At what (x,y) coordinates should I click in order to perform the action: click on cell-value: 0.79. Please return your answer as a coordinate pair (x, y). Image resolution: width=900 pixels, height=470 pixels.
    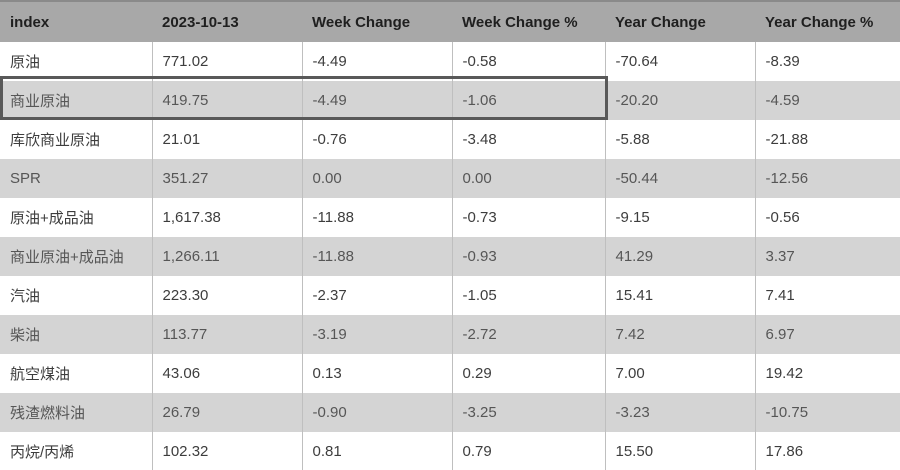
    Looking at the image, I should click on (528, 451).